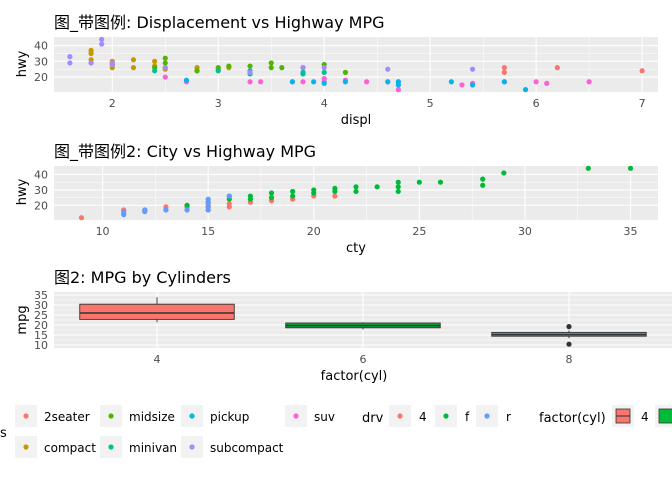 The width and height of the screenshot is (672, 480). What do you see at coordinates (152, 417) in the screenshot?
I see `legend-label: midsize` at bounding box center [152, 417].